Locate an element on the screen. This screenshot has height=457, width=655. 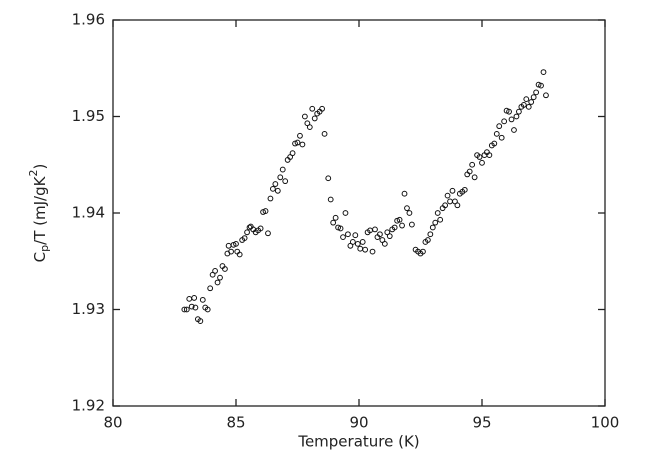
y-label-sup: 2 is located at coordinates (33, 173).